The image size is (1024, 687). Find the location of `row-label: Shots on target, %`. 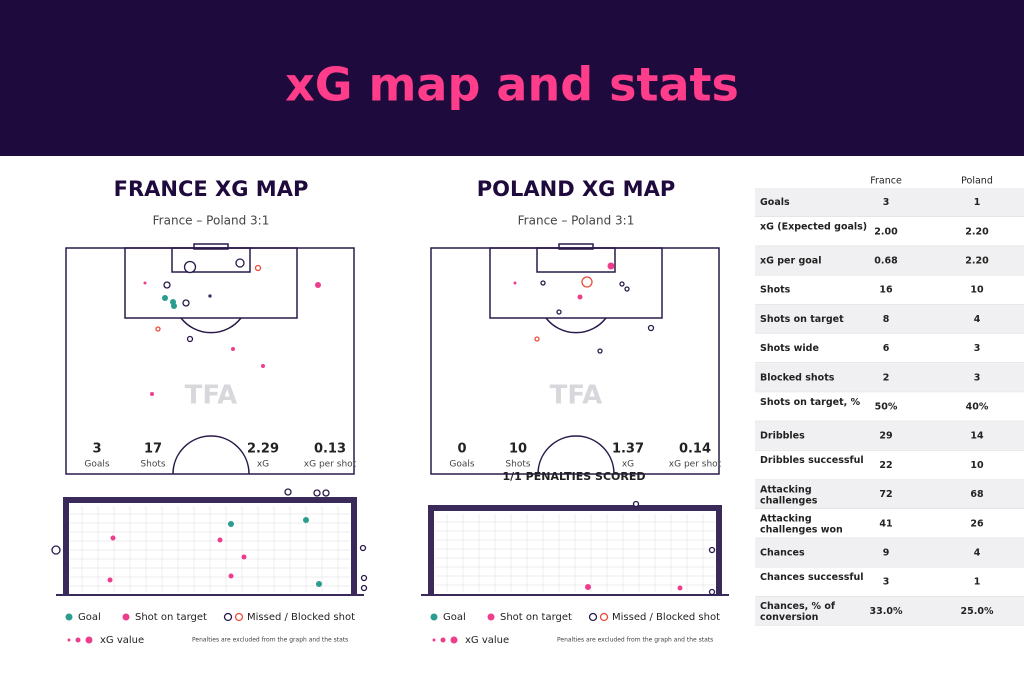

row-label: Shots on target, % is located at coordinates (810, 401).